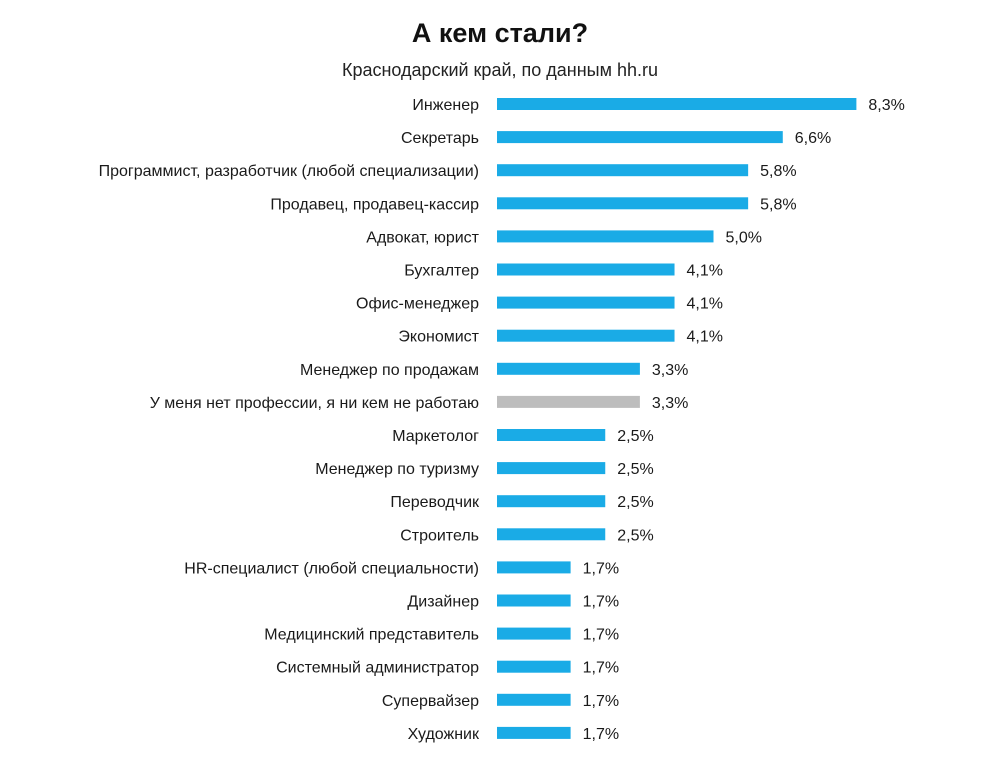  Describe the element at coordinates (744, 237) in the screenshot. I see `value-label: 5,0%` at that location.